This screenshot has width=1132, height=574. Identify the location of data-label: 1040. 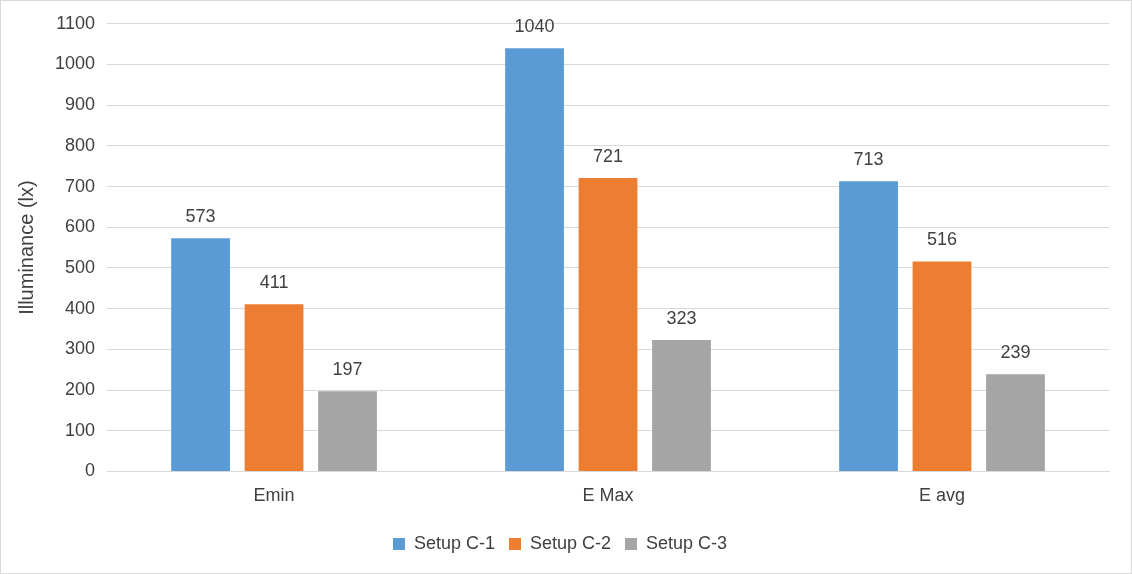
(534, 26).